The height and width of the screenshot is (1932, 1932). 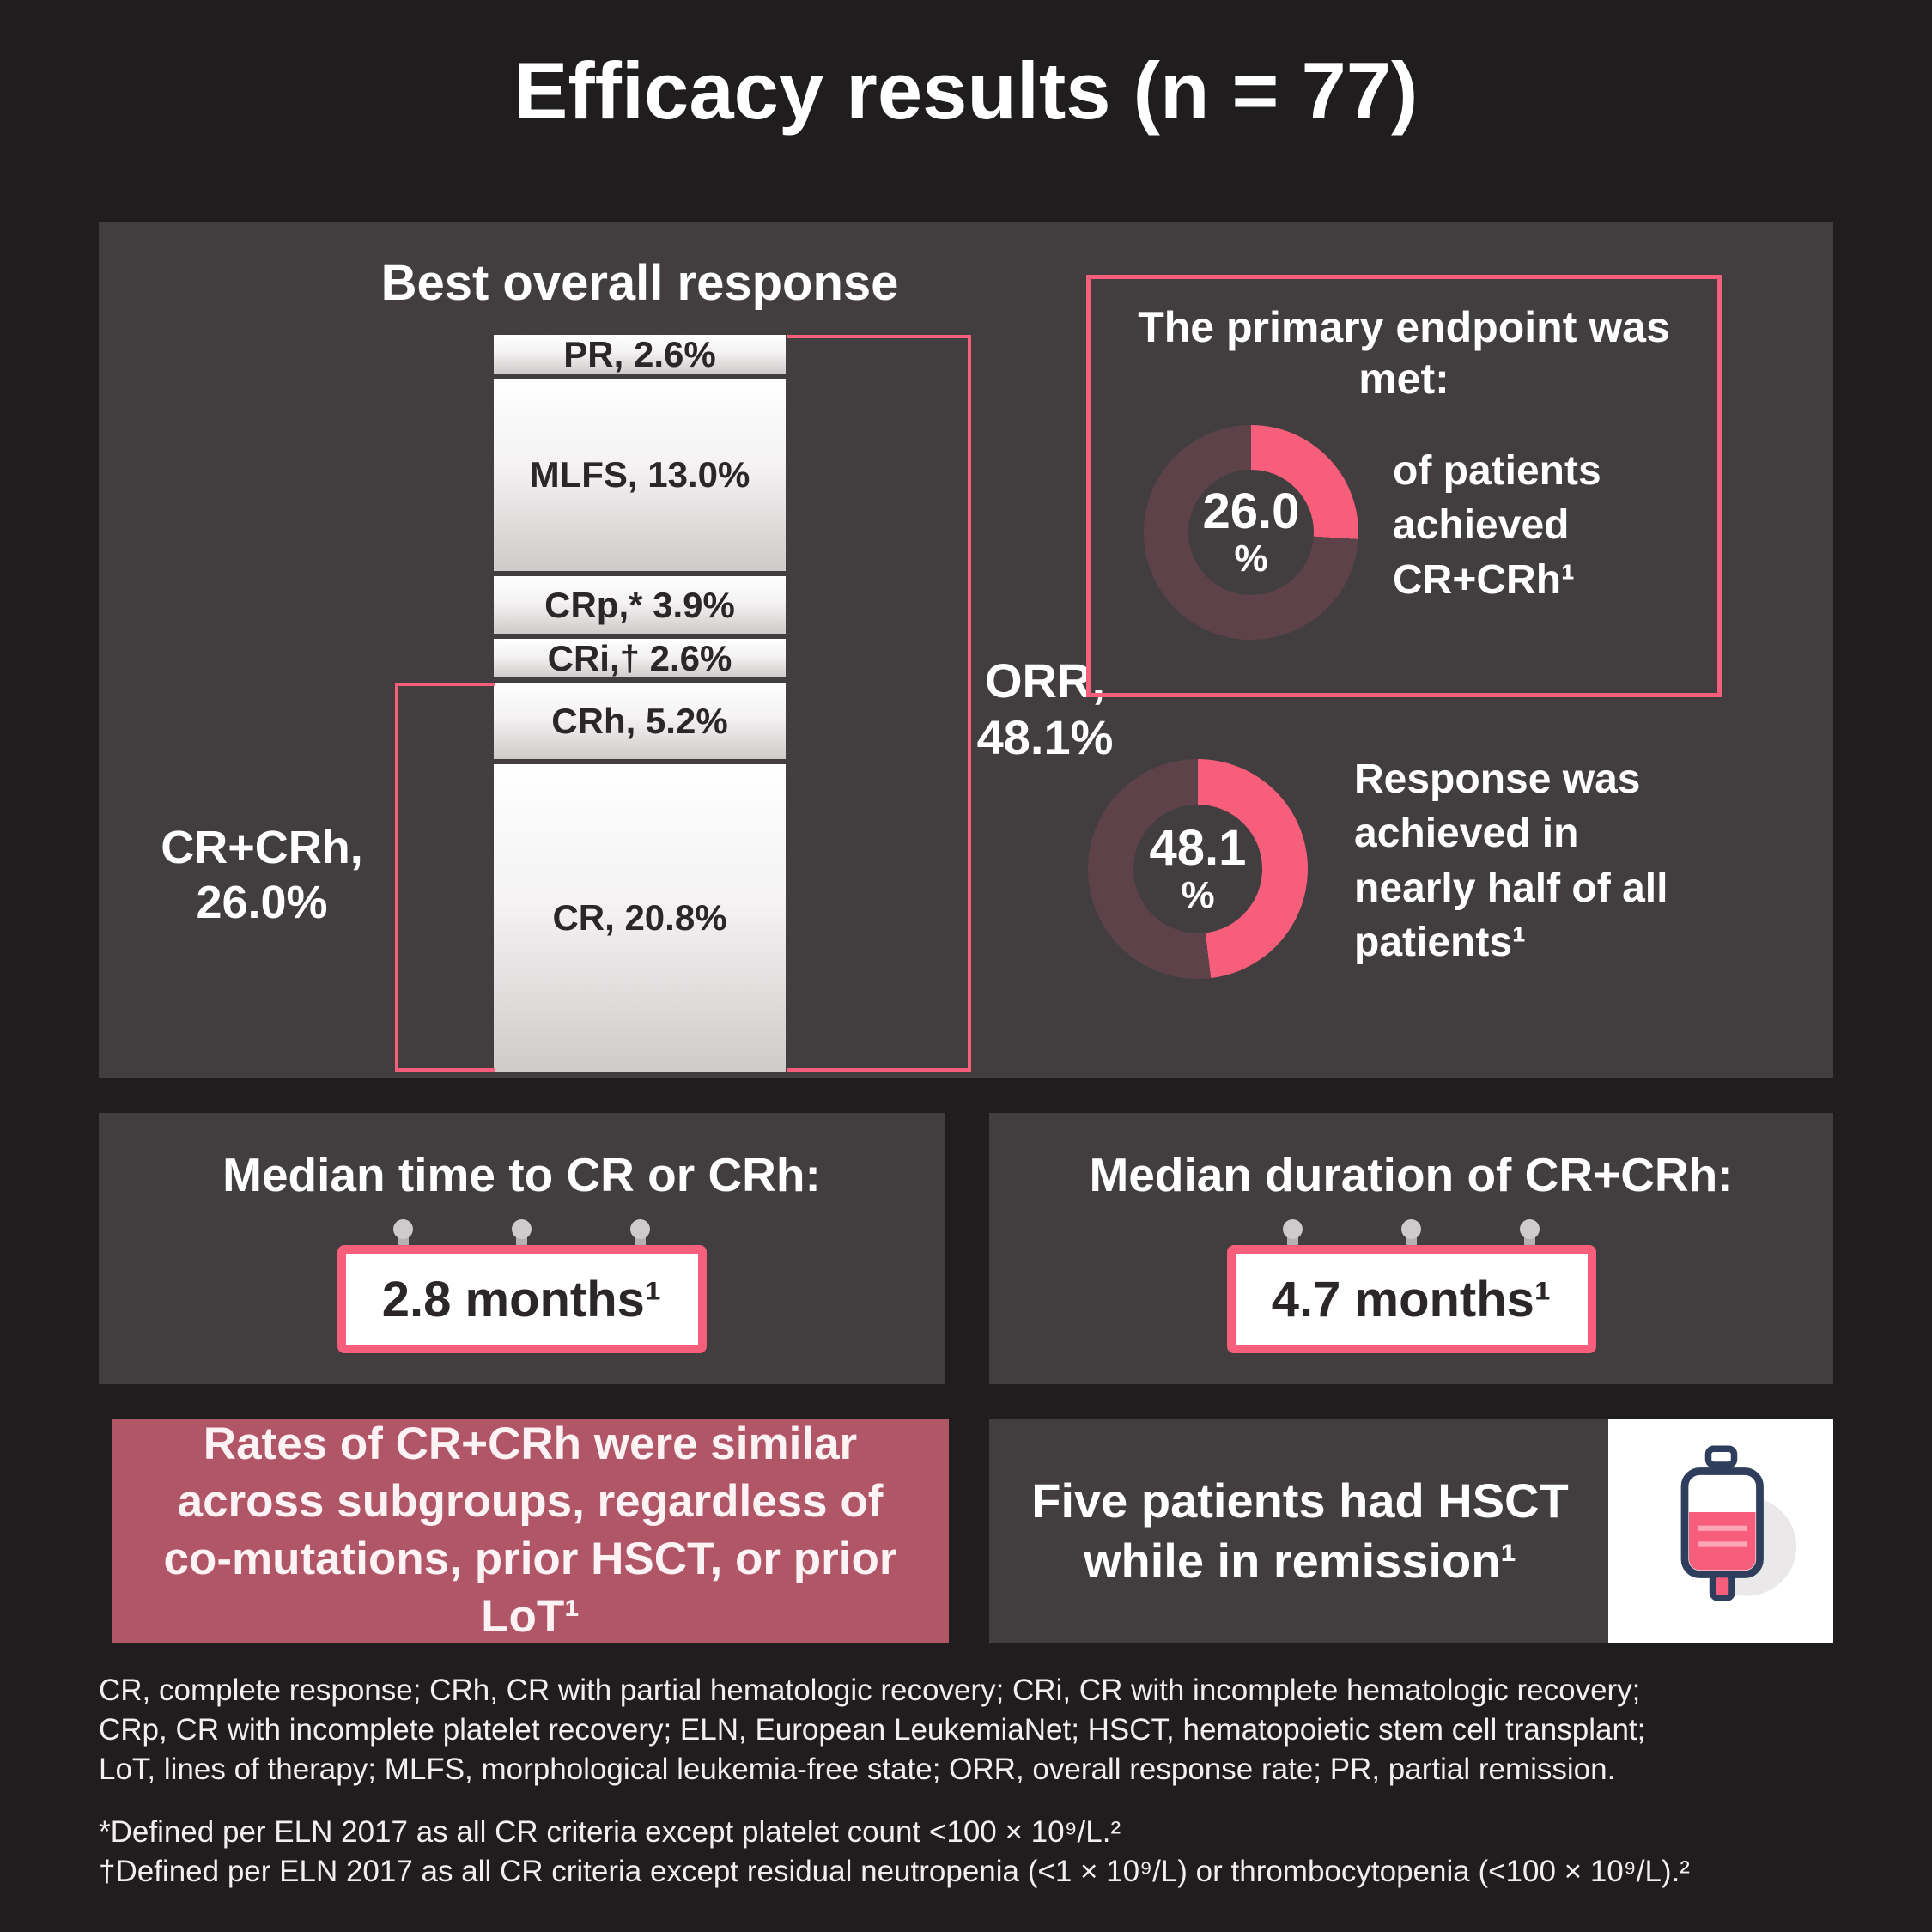 I want to click on bar-segment-cri: CRi,† 2.6%, so click(x=640, y=658).